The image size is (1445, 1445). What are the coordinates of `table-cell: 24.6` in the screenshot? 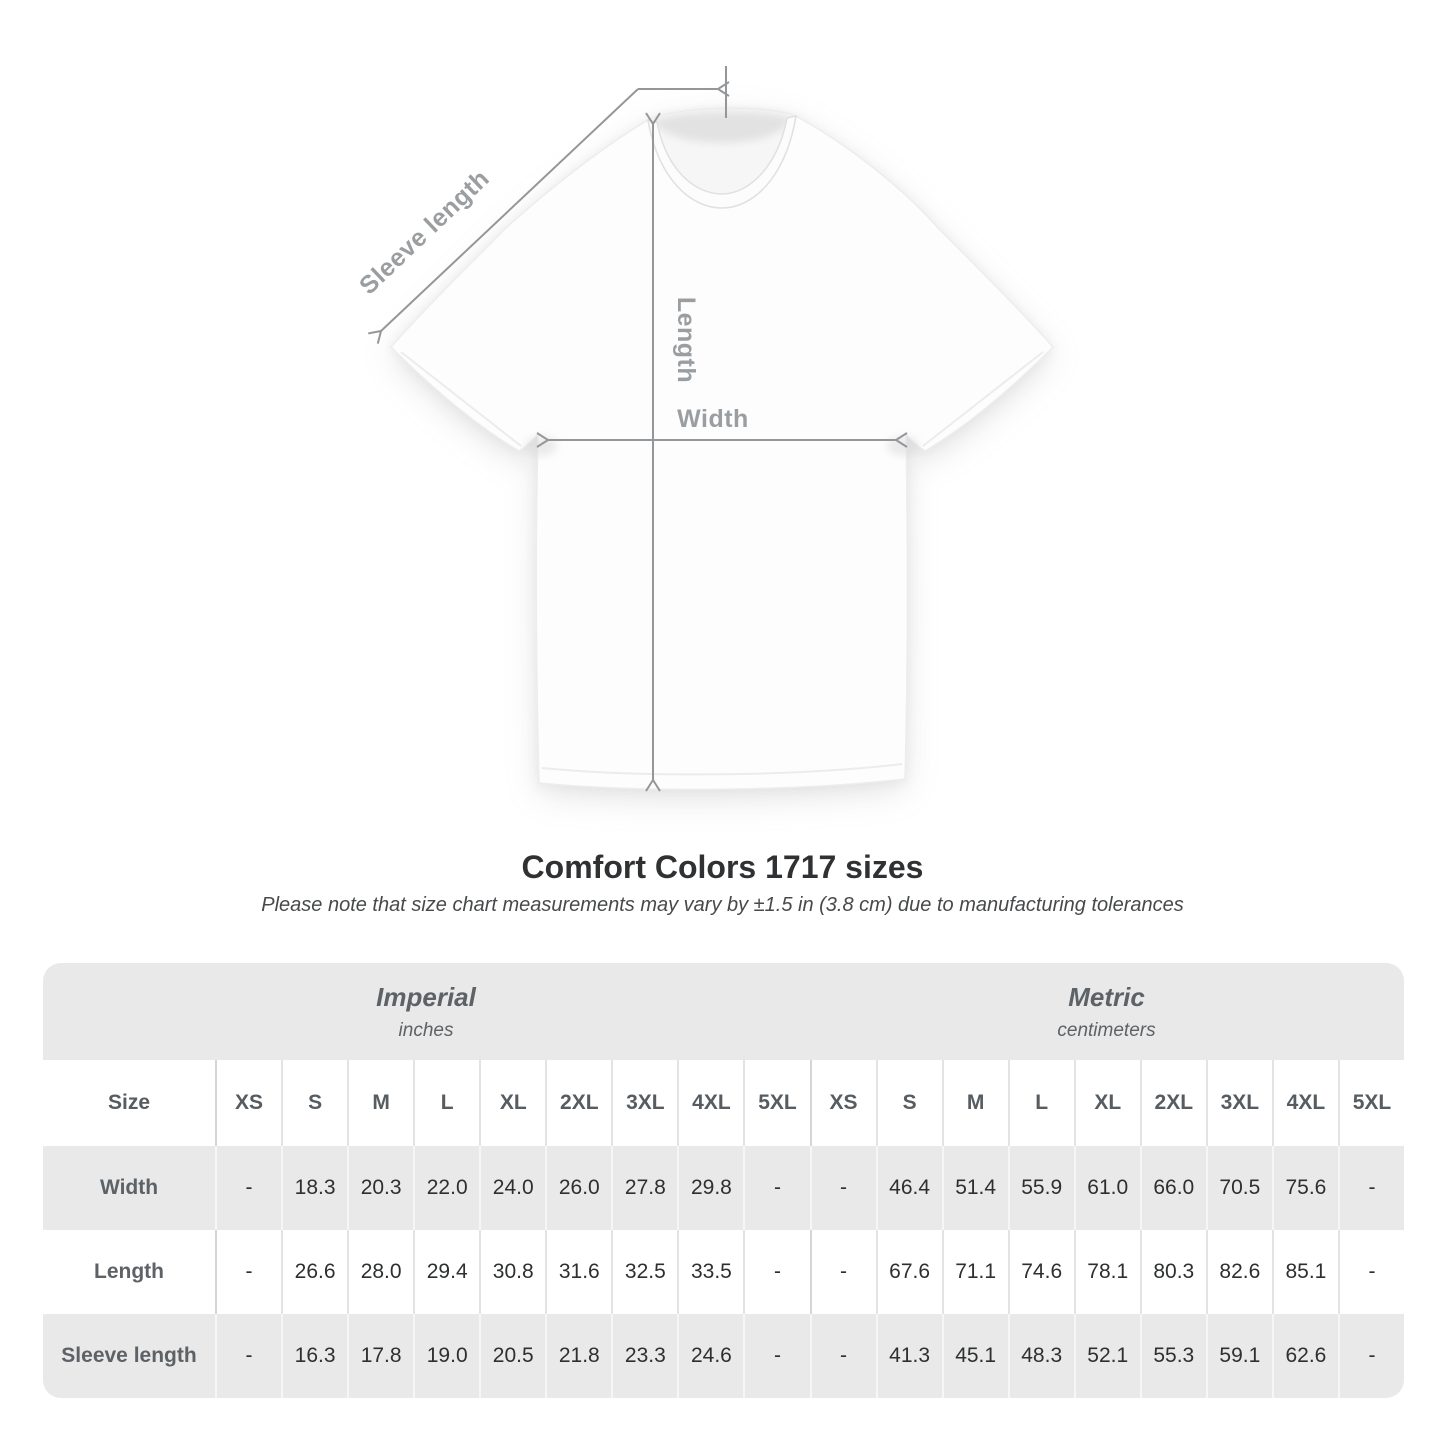 It's located at (710, 1356).